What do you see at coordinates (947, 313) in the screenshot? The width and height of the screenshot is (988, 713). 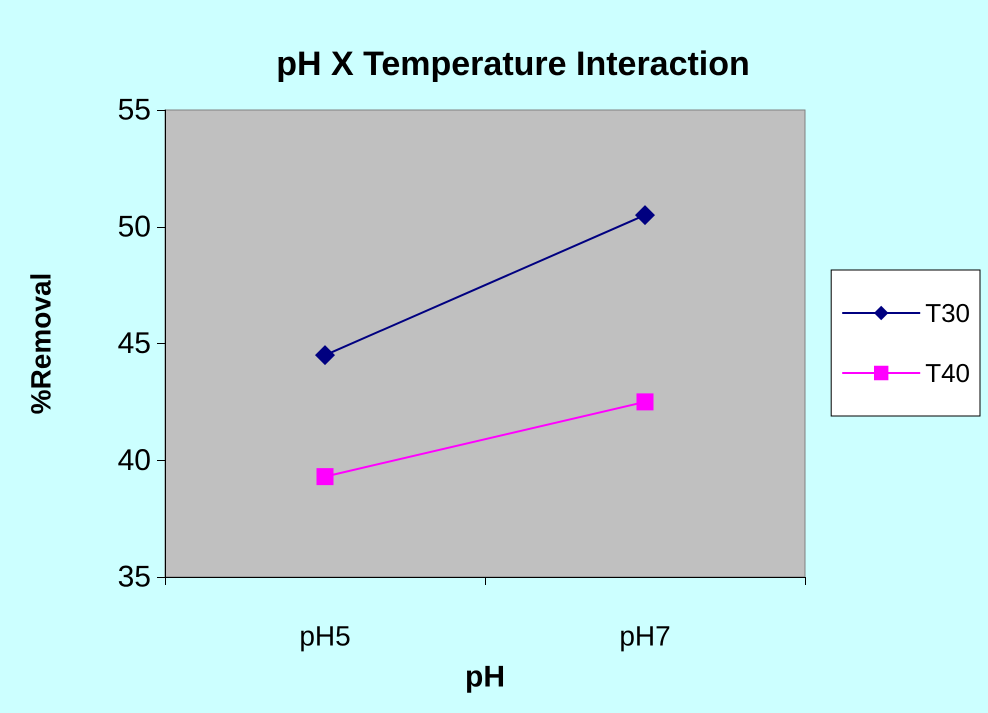 I see `legend-label: T30` at bounding box center [947, 313].